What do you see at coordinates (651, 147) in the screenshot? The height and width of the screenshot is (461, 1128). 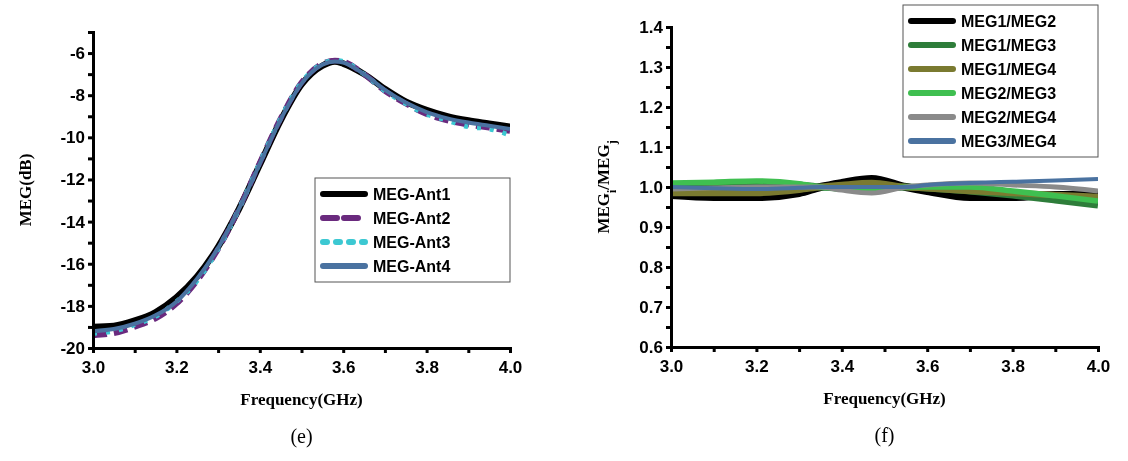 I see `y-tick-label: 1.1` at bounding box center [651, 147].